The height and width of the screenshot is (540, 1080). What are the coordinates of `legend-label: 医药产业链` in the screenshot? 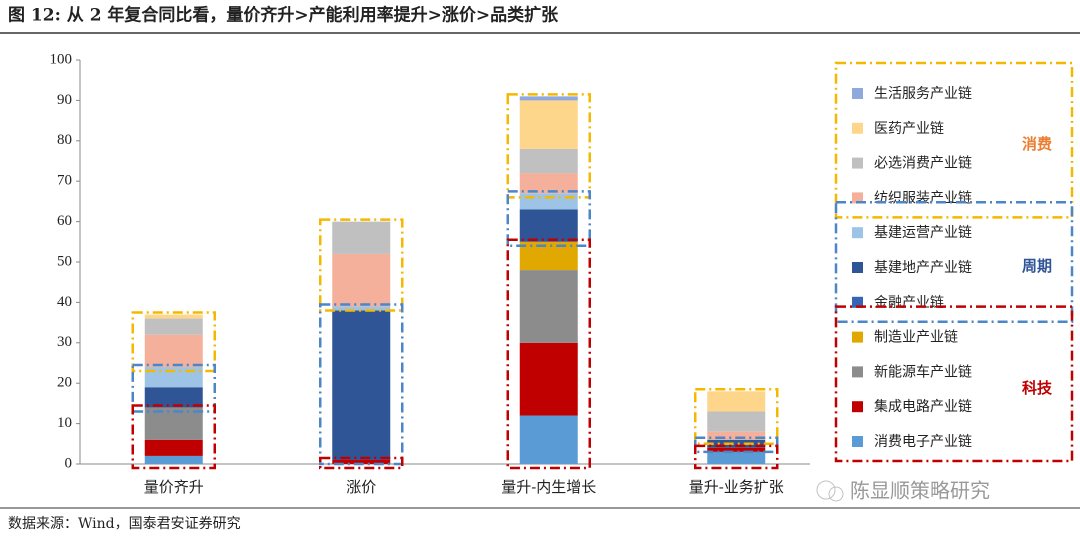 It's located at (909, 129).